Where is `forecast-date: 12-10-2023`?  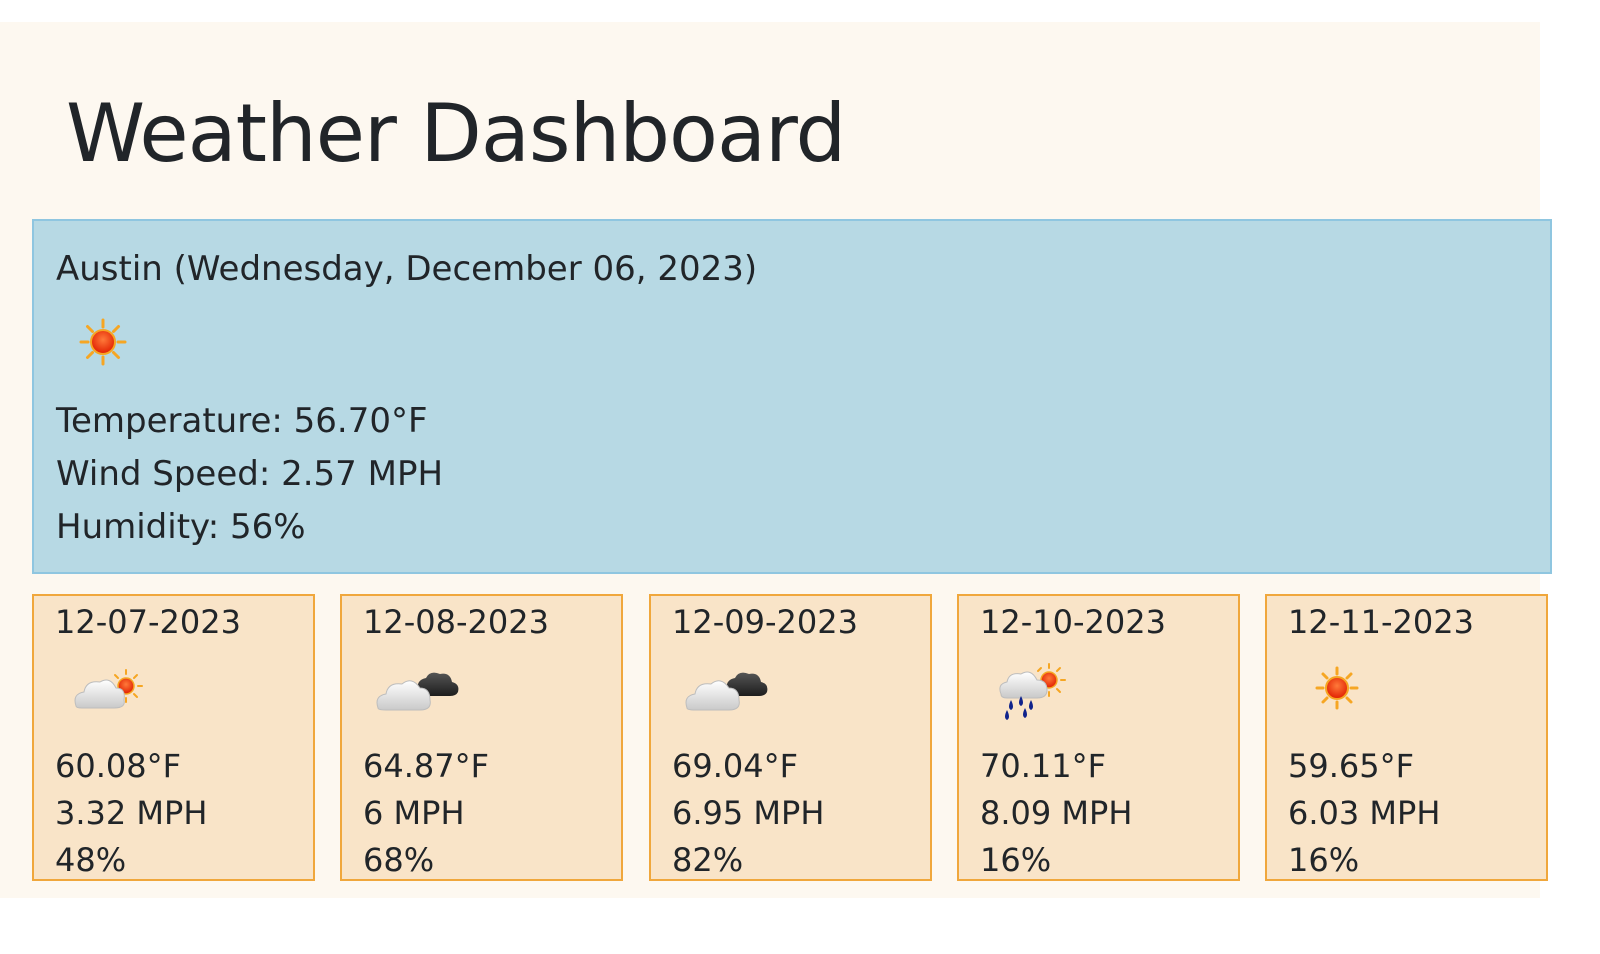 forecast-date: 12-10-2023 is located at coordinates (1073, 622).